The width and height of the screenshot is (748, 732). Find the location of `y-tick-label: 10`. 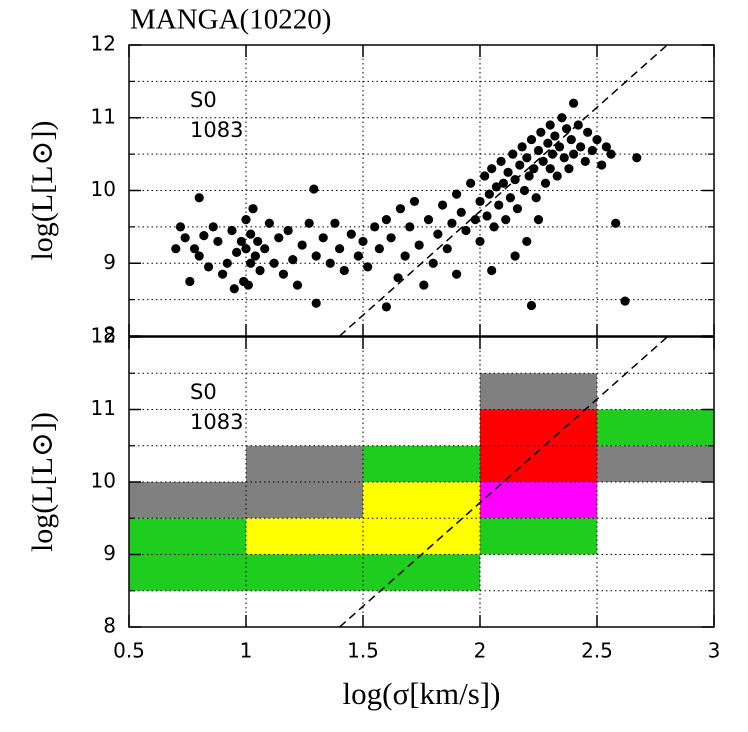

y-tick-label: 10 is located at coordinates (103, 481).